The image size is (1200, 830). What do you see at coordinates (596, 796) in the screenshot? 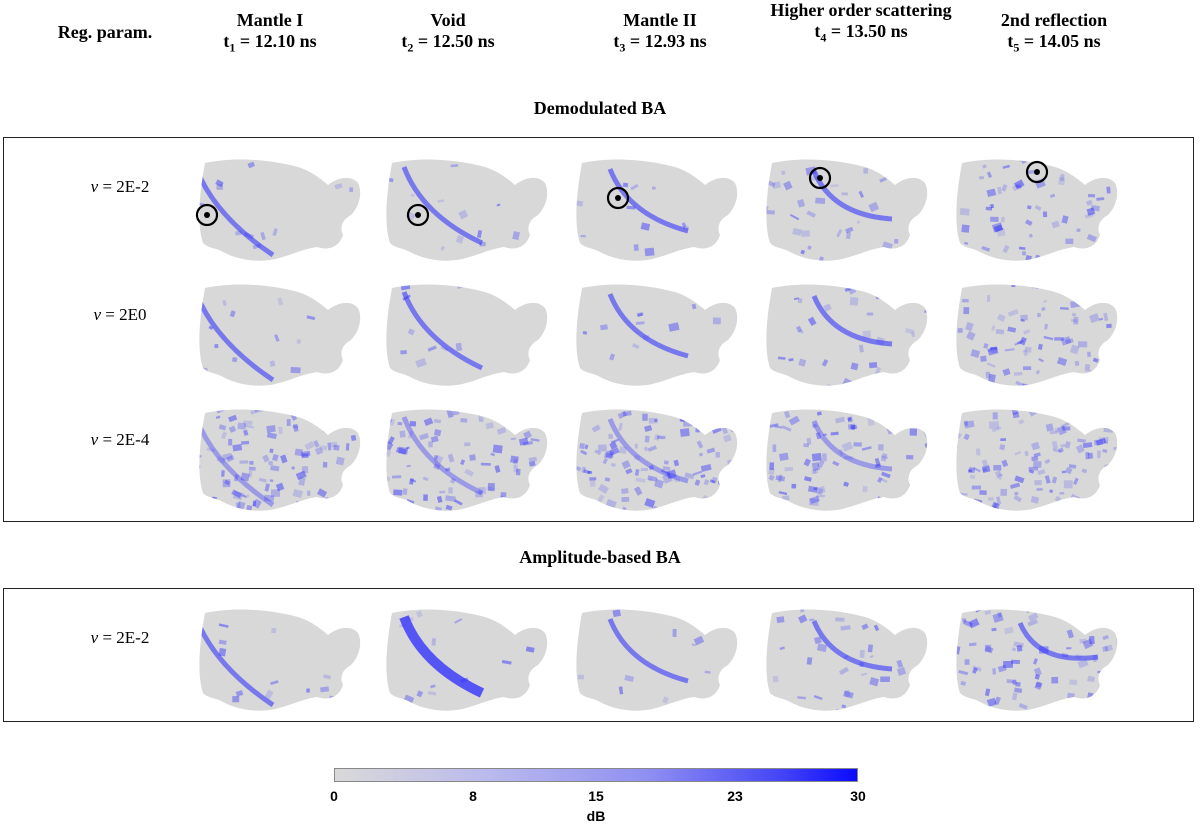
I see `colorbar-tick: 15` at bounding box center [596, 796].